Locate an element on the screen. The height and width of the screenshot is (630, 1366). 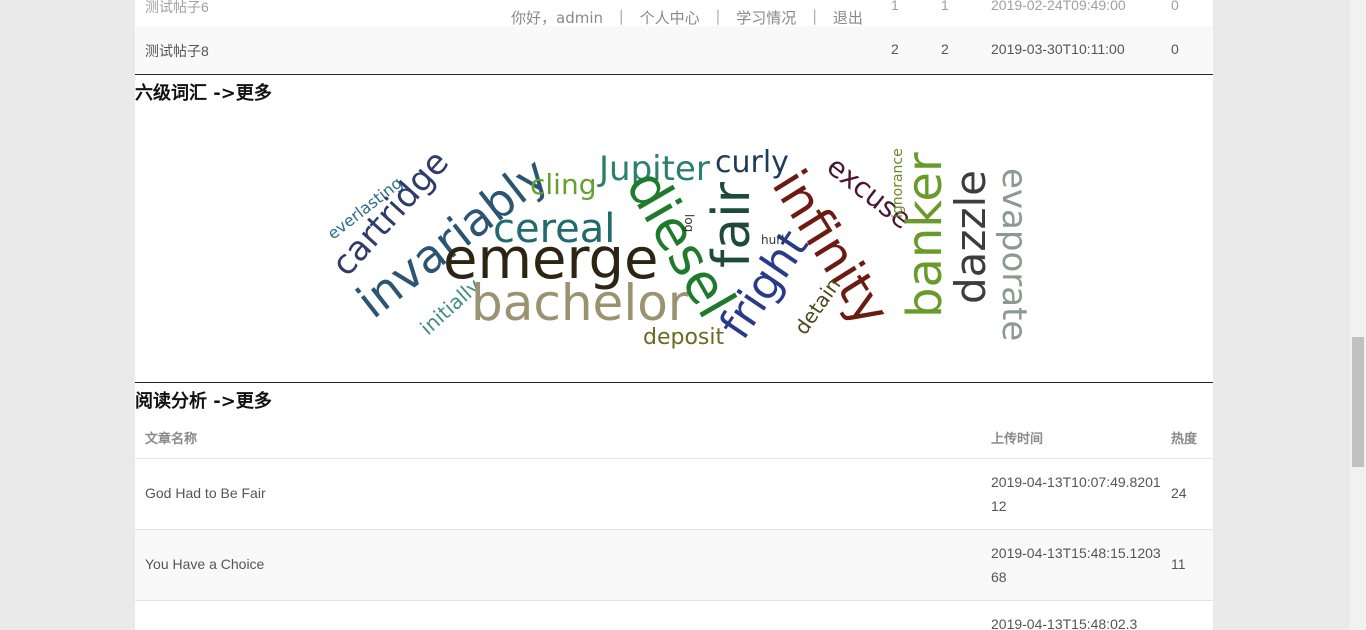
greeting: 你好，admin is located at coordinates (557, 18).